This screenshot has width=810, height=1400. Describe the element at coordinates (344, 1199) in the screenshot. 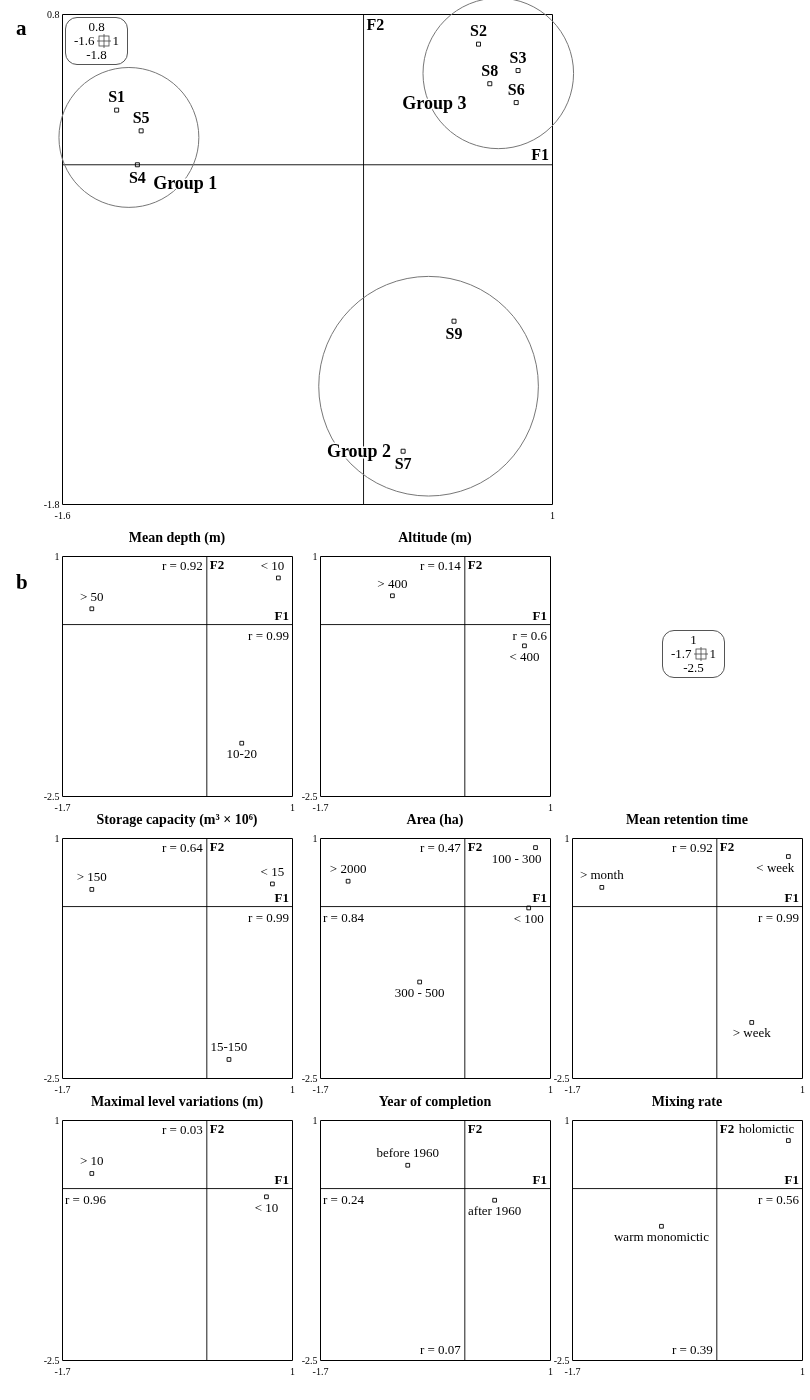

I see `annotation: r = 0.24` at that location.